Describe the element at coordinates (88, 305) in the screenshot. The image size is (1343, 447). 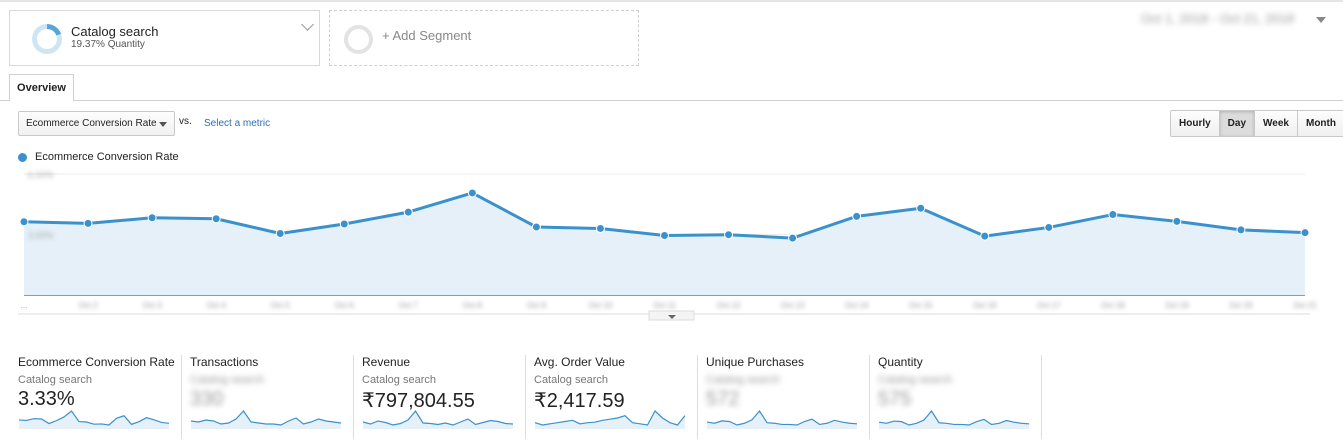
I see `x-tick-label: Oct 2` at that location.